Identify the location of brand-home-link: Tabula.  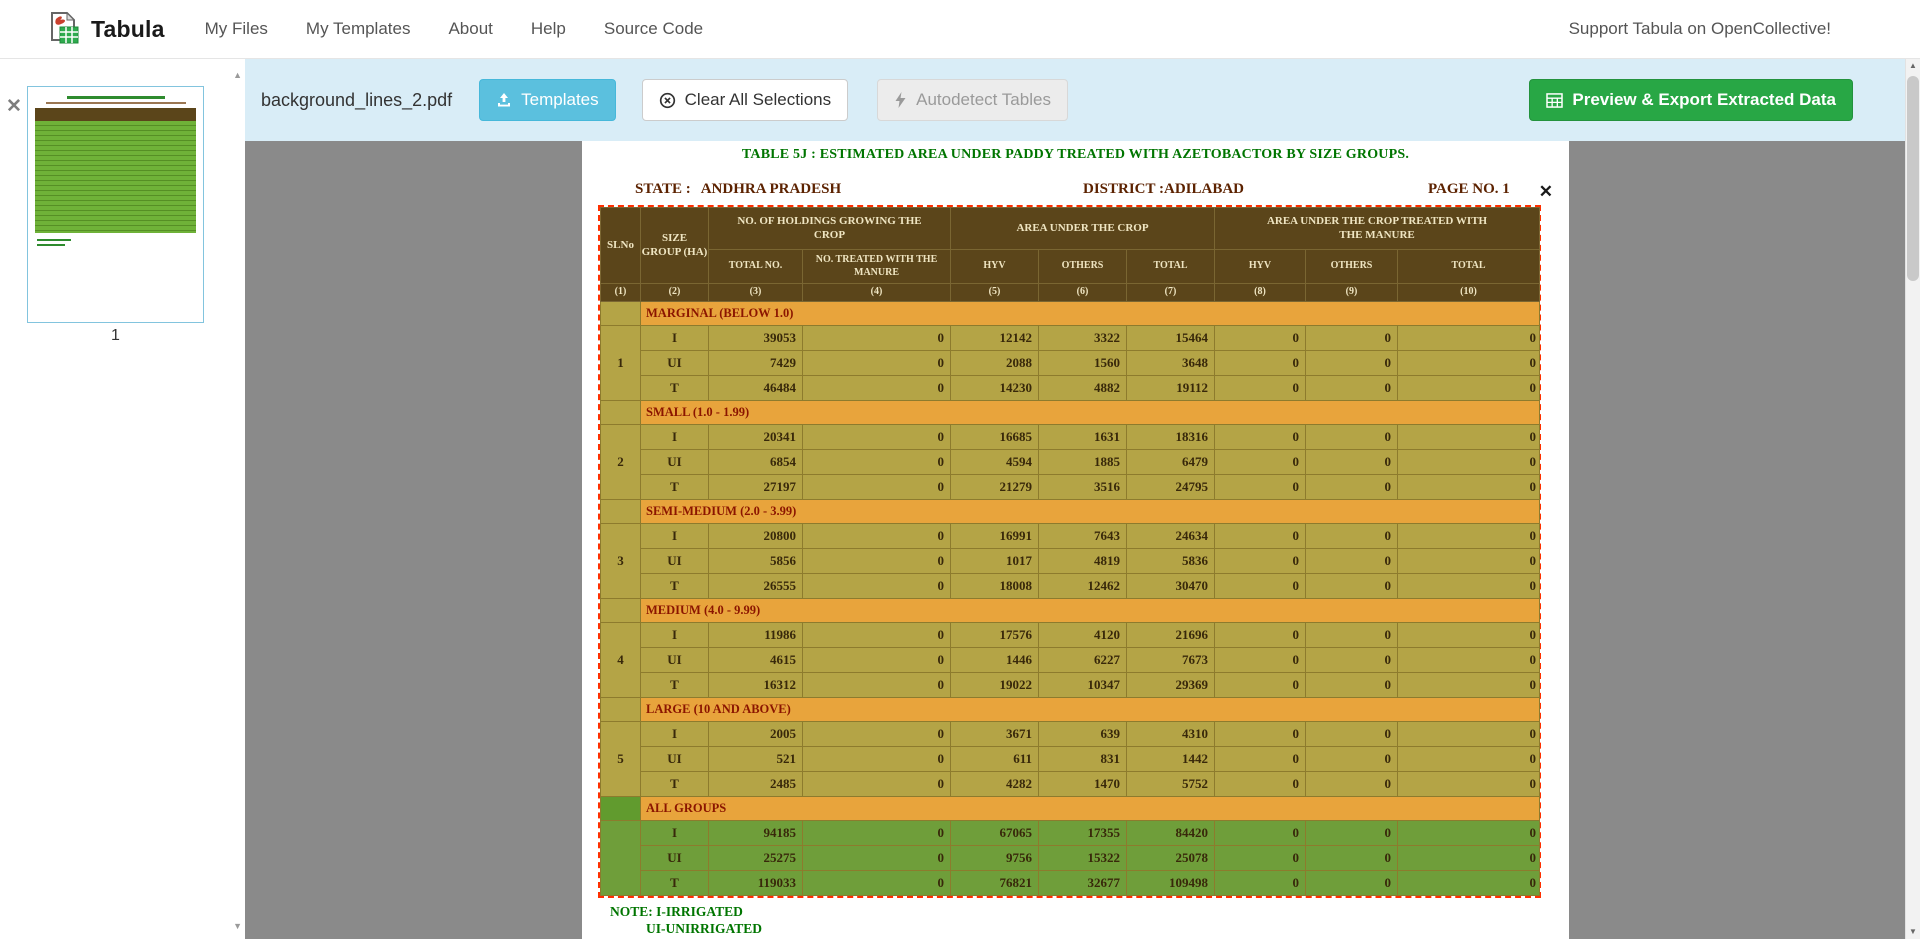
(104, 29).